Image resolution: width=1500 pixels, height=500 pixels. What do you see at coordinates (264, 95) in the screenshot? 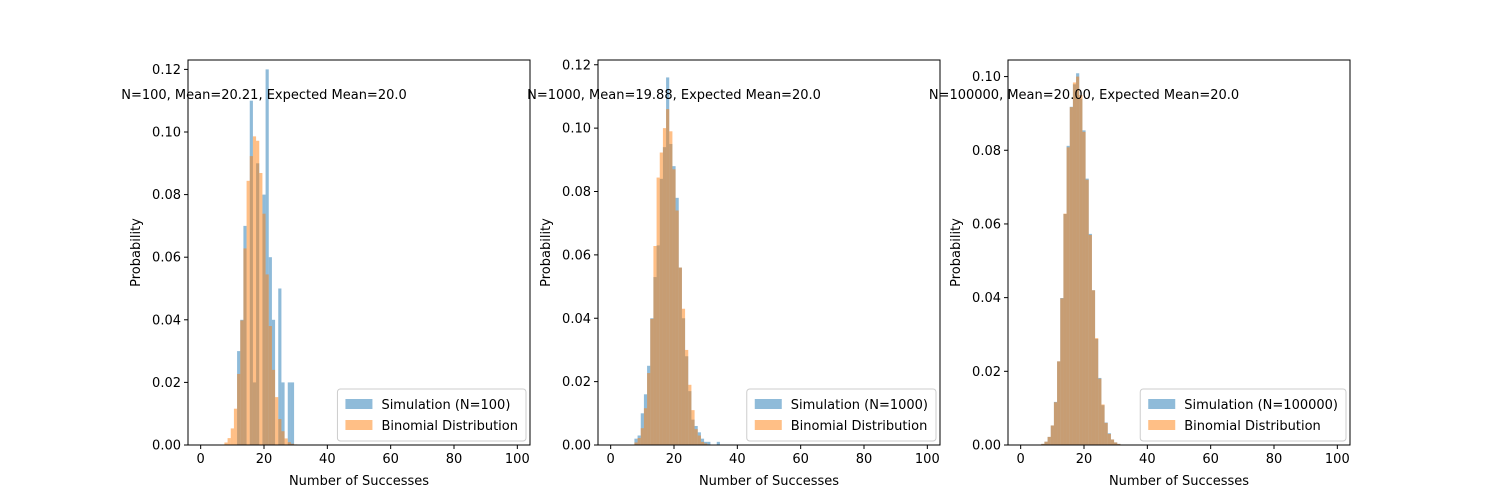
I see `annotation-text: N=100, Mean=20.21, Expected Mean=20.0` at bounding box center [264, 95].